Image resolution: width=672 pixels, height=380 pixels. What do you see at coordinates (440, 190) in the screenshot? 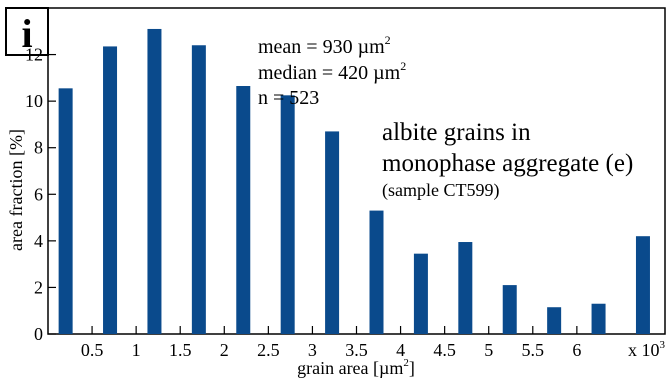
I see `annotation-line3: (sample CT599)` at bounding box center [440, 190].